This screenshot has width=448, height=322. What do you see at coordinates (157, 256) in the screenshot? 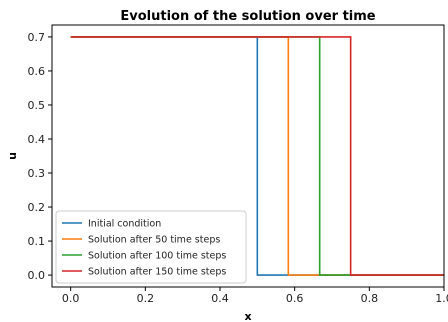
I see `legend-label: Solution after 100 time steps` at bounding box center [157, 256].